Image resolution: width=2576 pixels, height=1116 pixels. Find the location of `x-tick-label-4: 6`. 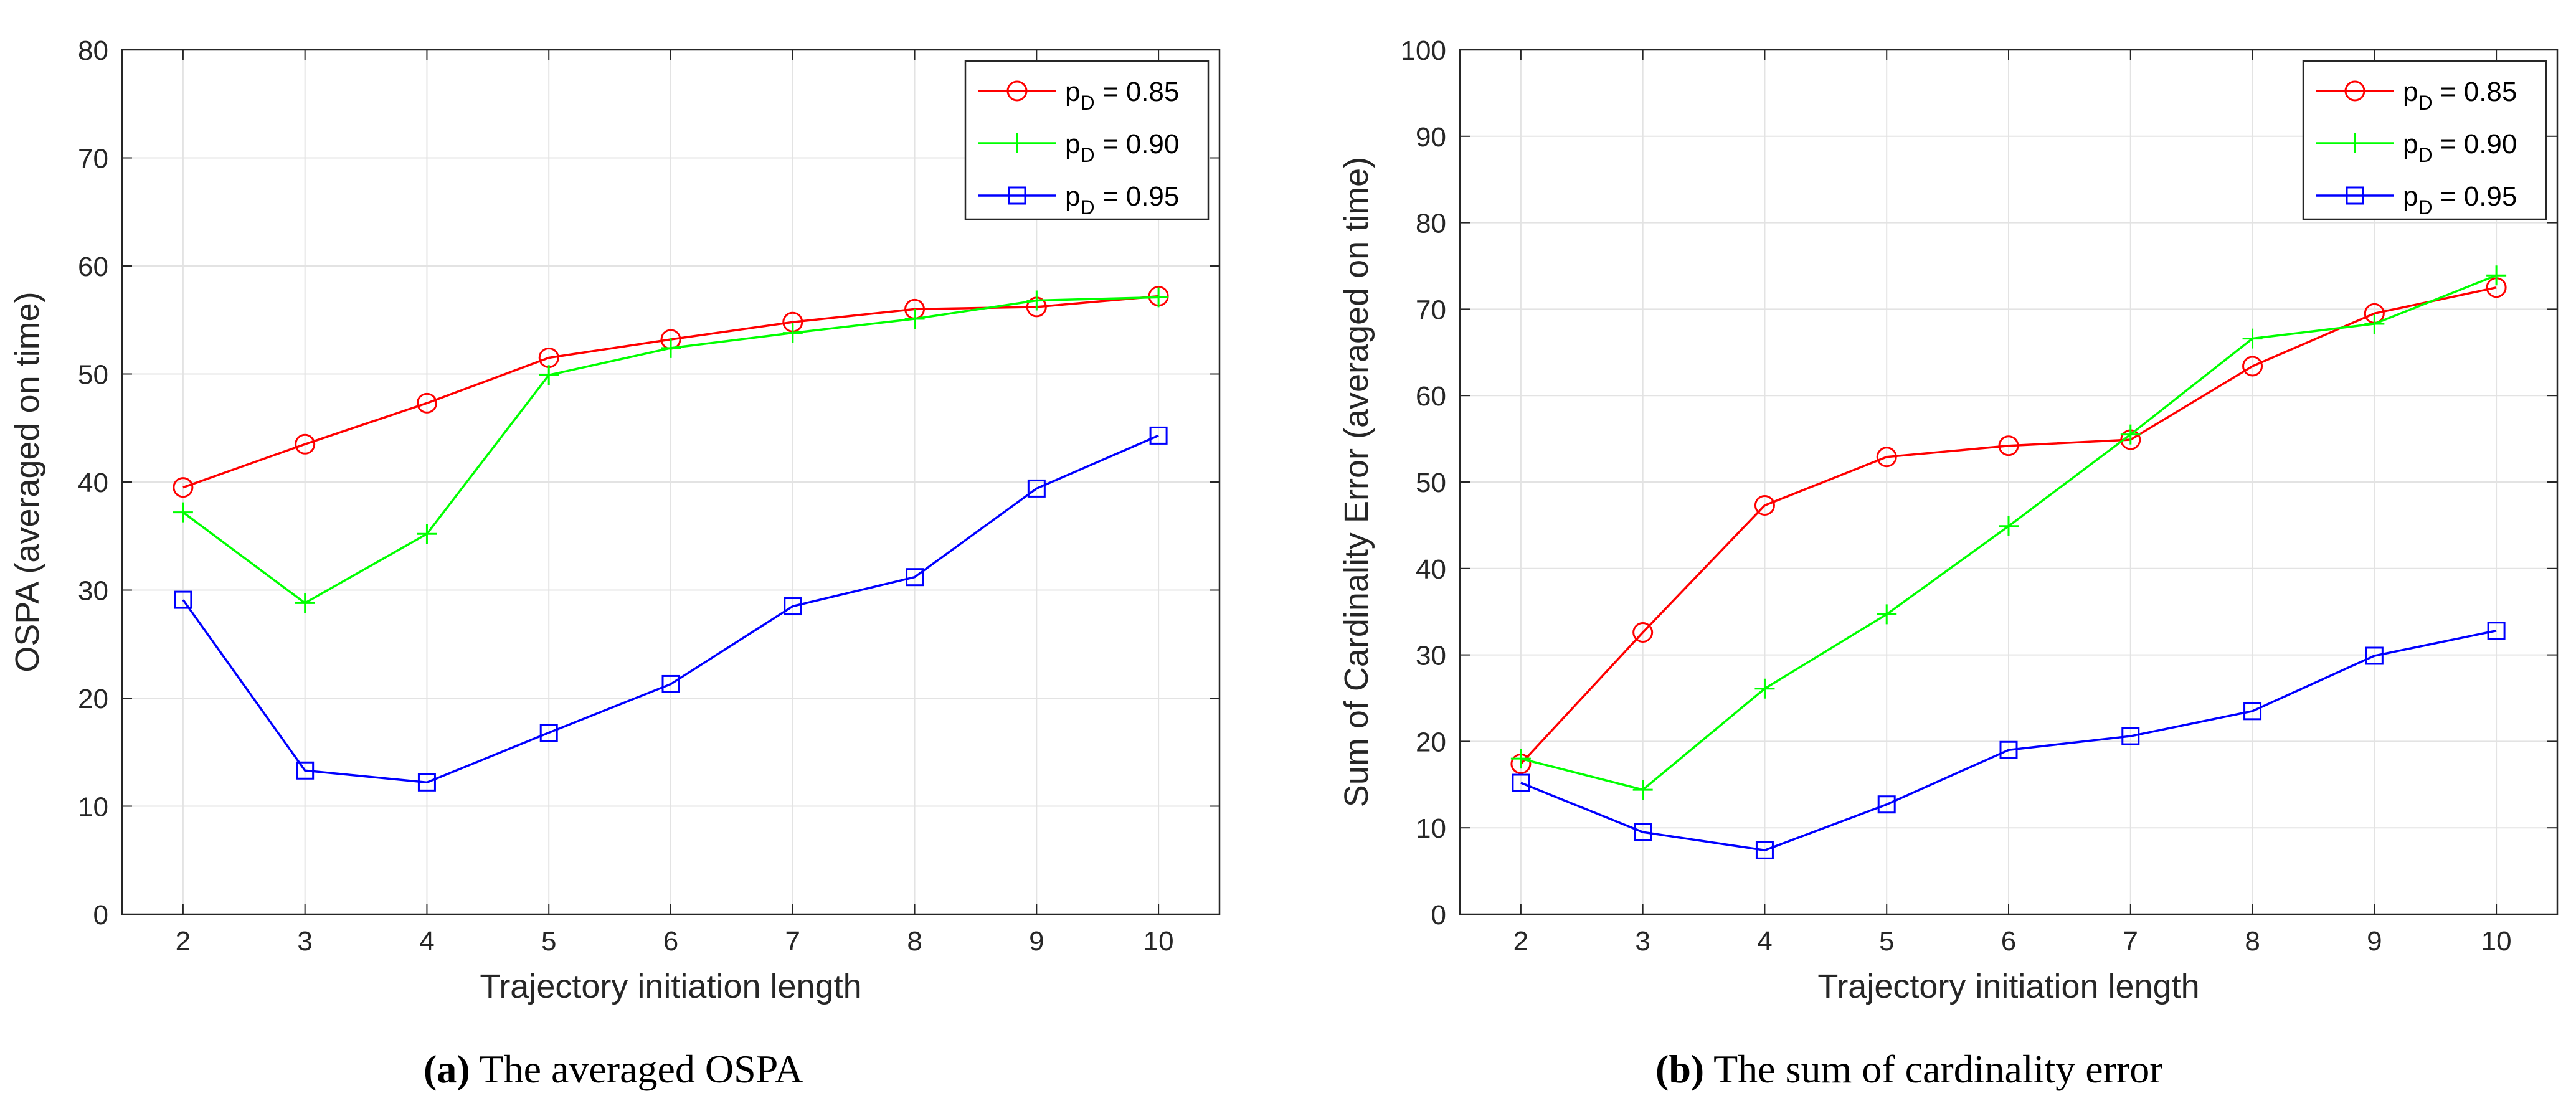

x-tick-label-4: 6 is located at coordinates (671, 941).